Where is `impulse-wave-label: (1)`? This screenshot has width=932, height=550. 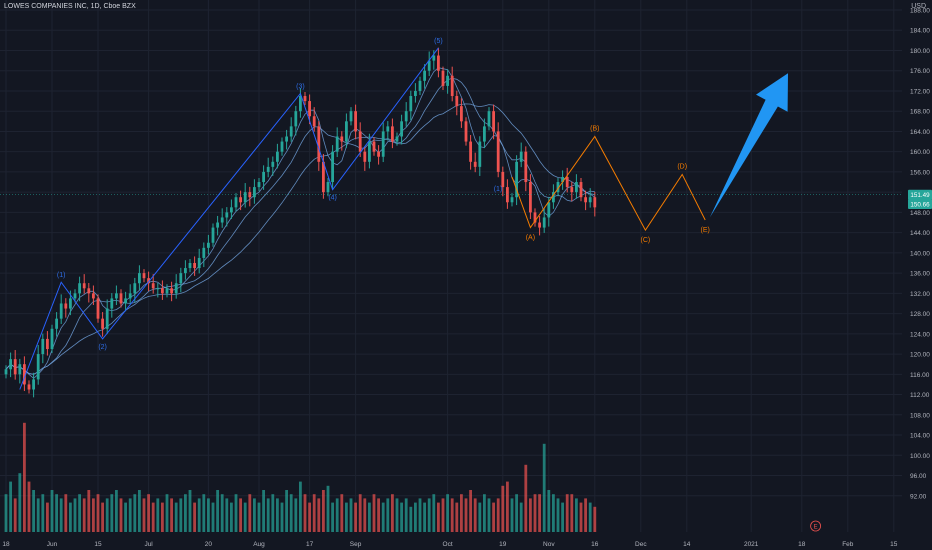 impulse-wave-label: (1) is located at coordinates (61, 275).